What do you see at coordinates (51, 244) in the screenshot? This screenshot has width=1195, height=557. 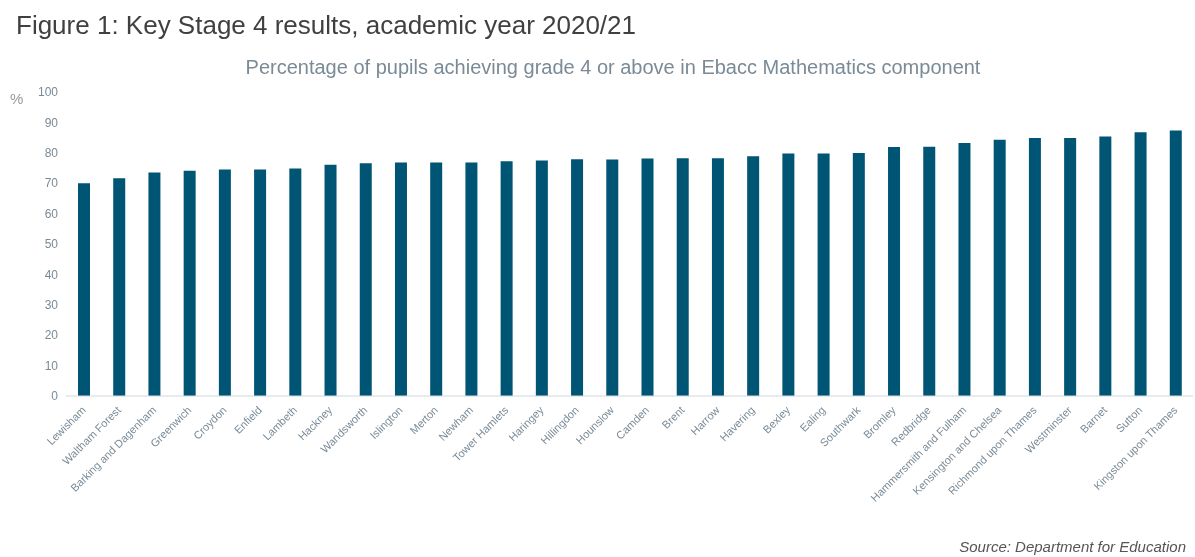 I see `y-tick-label: 50` at bounding box center [51, 244].